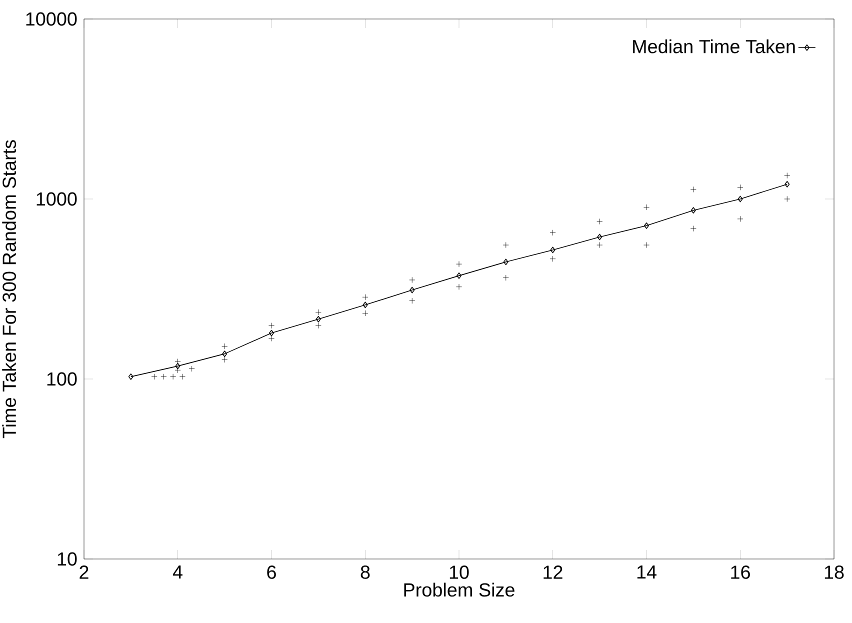 The image size is (852, 623). Describe the element at coordinates (459, 572) in the screenshot. I see `x-tick-label: 10` at that location.